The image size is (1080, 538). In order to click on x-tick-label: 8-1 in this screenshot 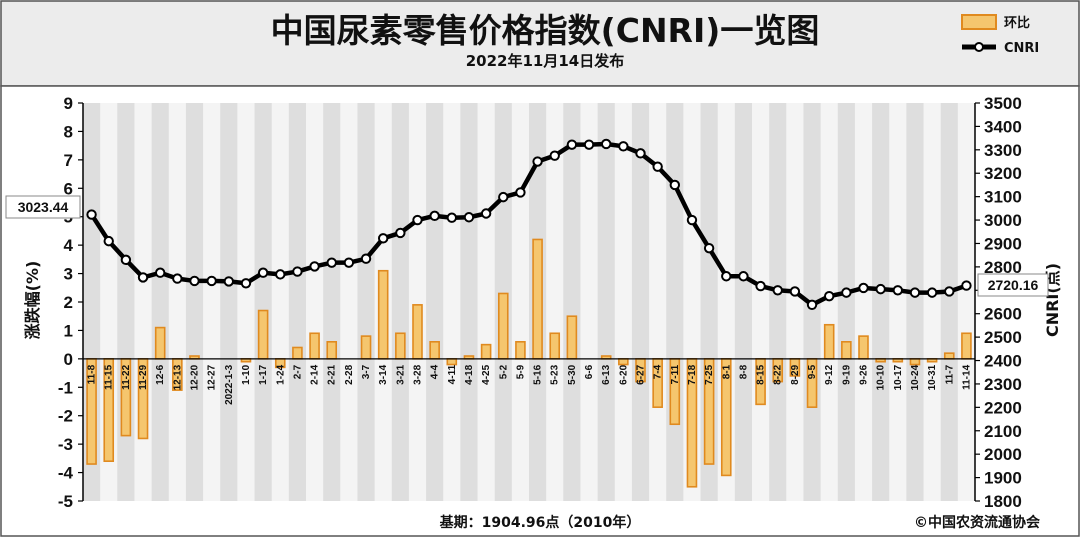, I will do `click(726, 371)`.